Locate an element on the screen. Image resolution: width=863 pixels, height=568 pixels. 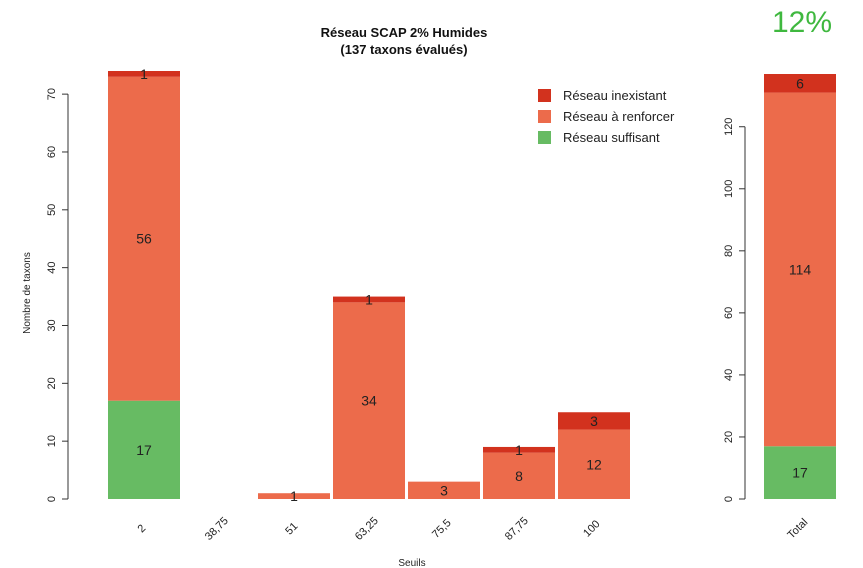
main-y-tick-label: 30 is located at coordinates (52, 325).